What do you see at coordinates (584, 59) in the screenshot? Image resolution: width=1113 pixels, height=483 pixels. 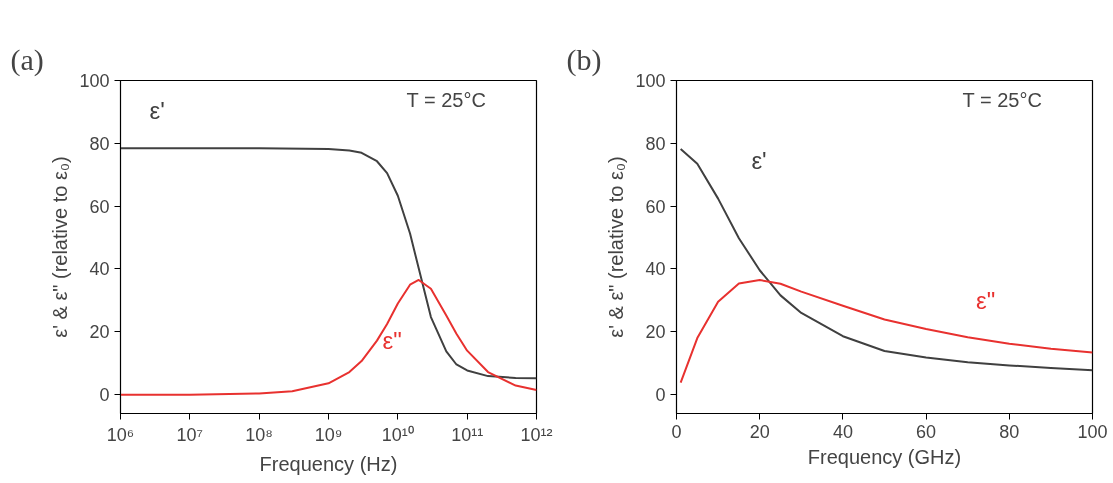 I see `chart-title: (b)` at bounding box center [584, 59].